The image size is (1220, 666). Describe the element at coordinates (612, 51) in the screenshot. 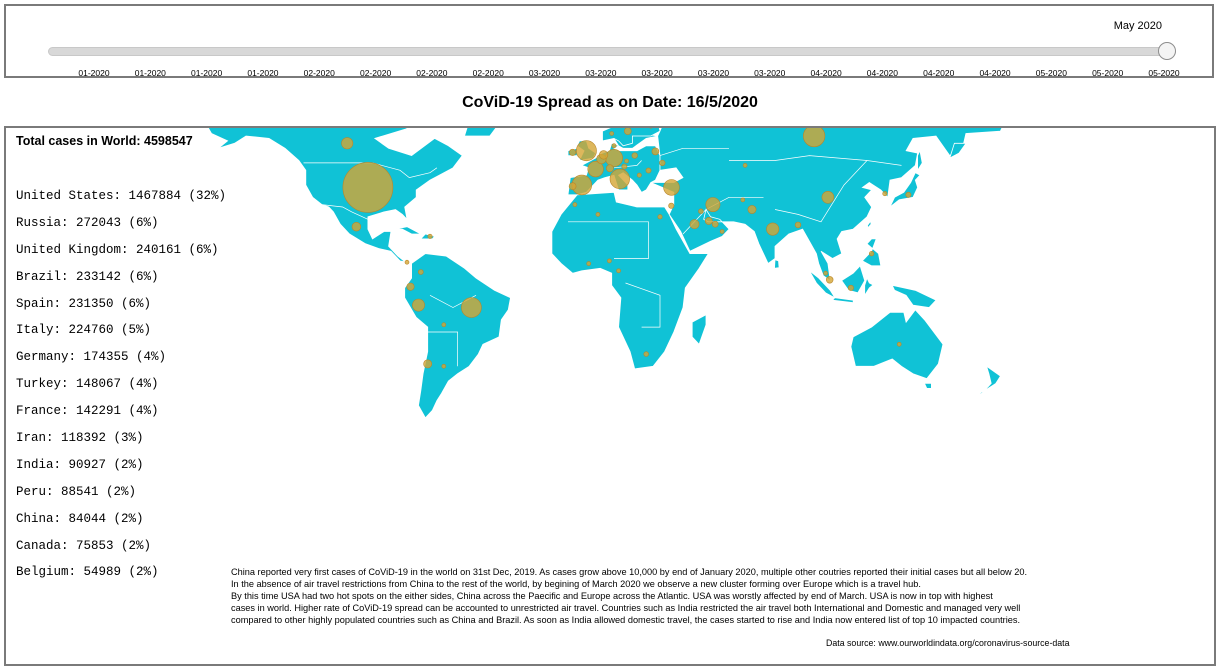

I see `slider-track` at that location.